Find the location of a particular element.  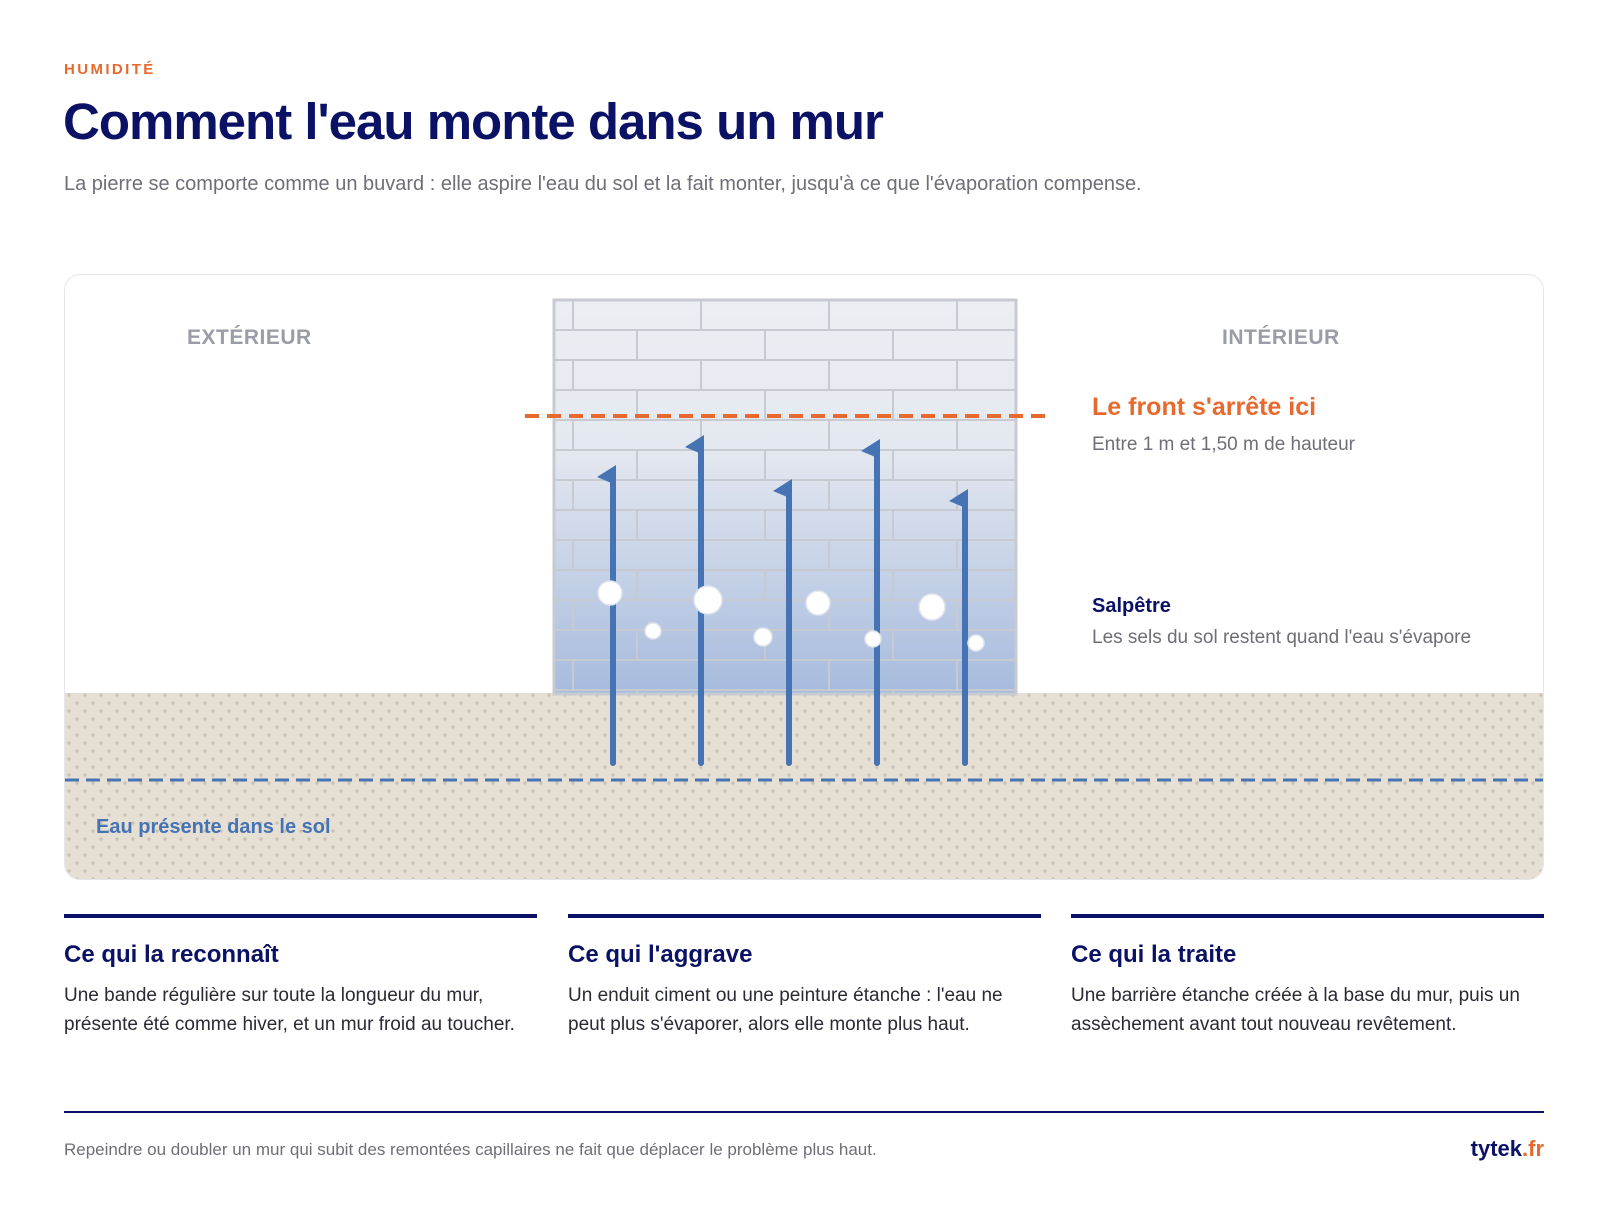

front-title: Le front s'arrête ici is located at coordinates (1204, 407).